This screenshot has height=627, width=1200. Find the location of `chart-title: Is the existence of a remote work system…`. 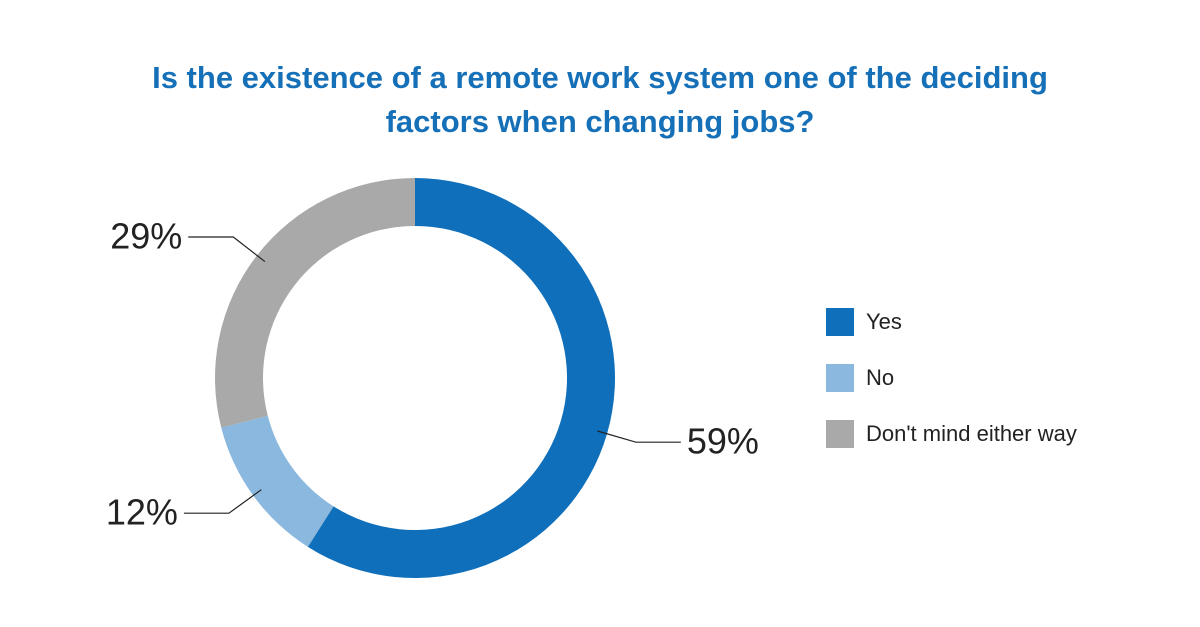

chart-title: Is the existence of a remote work system… is located at coordinates (600, 99).